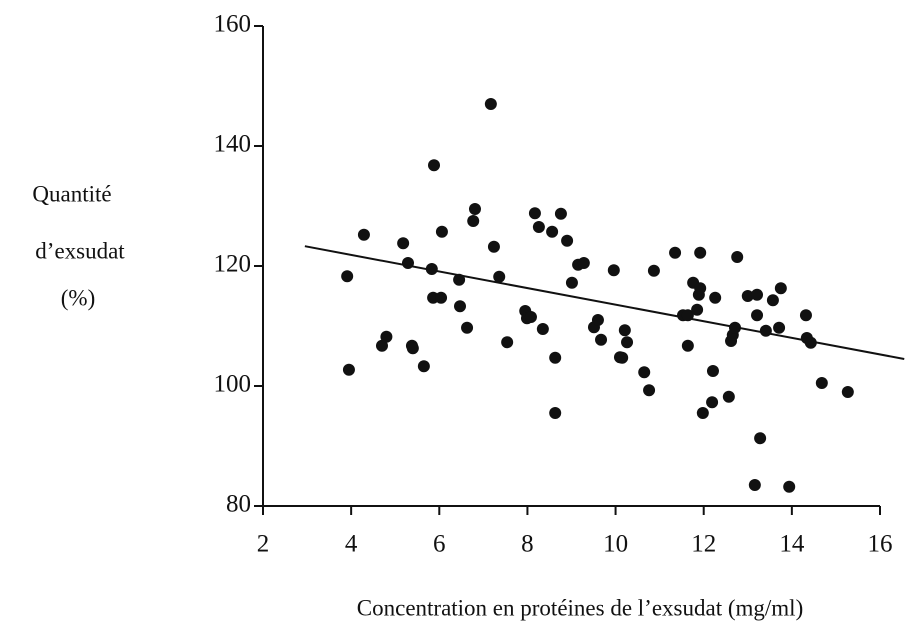 This screenshot has height=634, width=906. What do you see at coordinates (71, 193) in the screenshot?
I see `y-axis-label: Quantité` at bounding box center [71, 193].